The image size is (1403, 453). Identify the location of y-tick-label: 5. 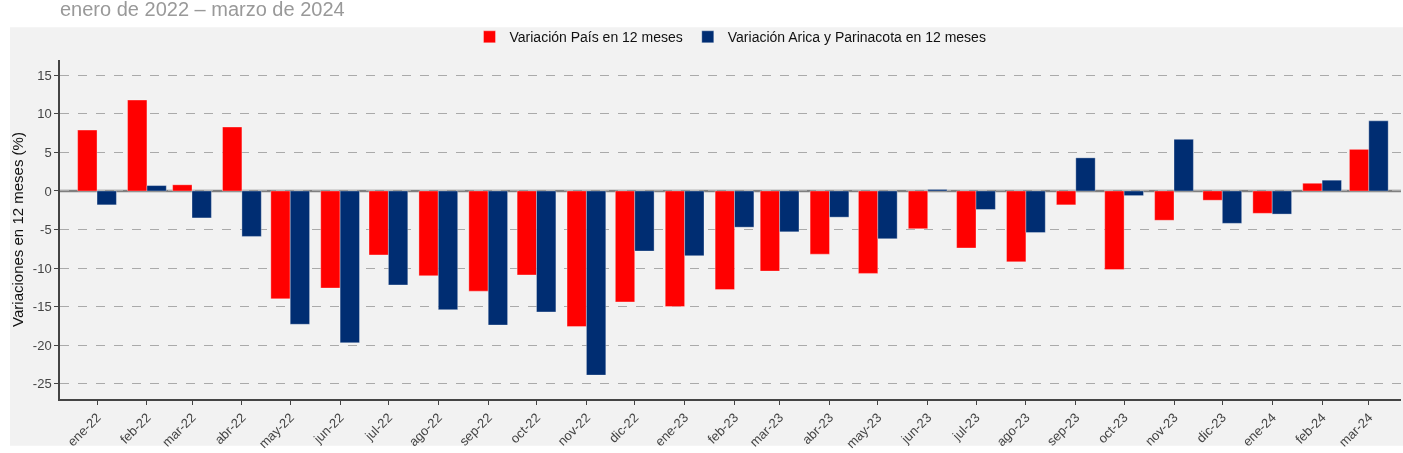
(48, 152).